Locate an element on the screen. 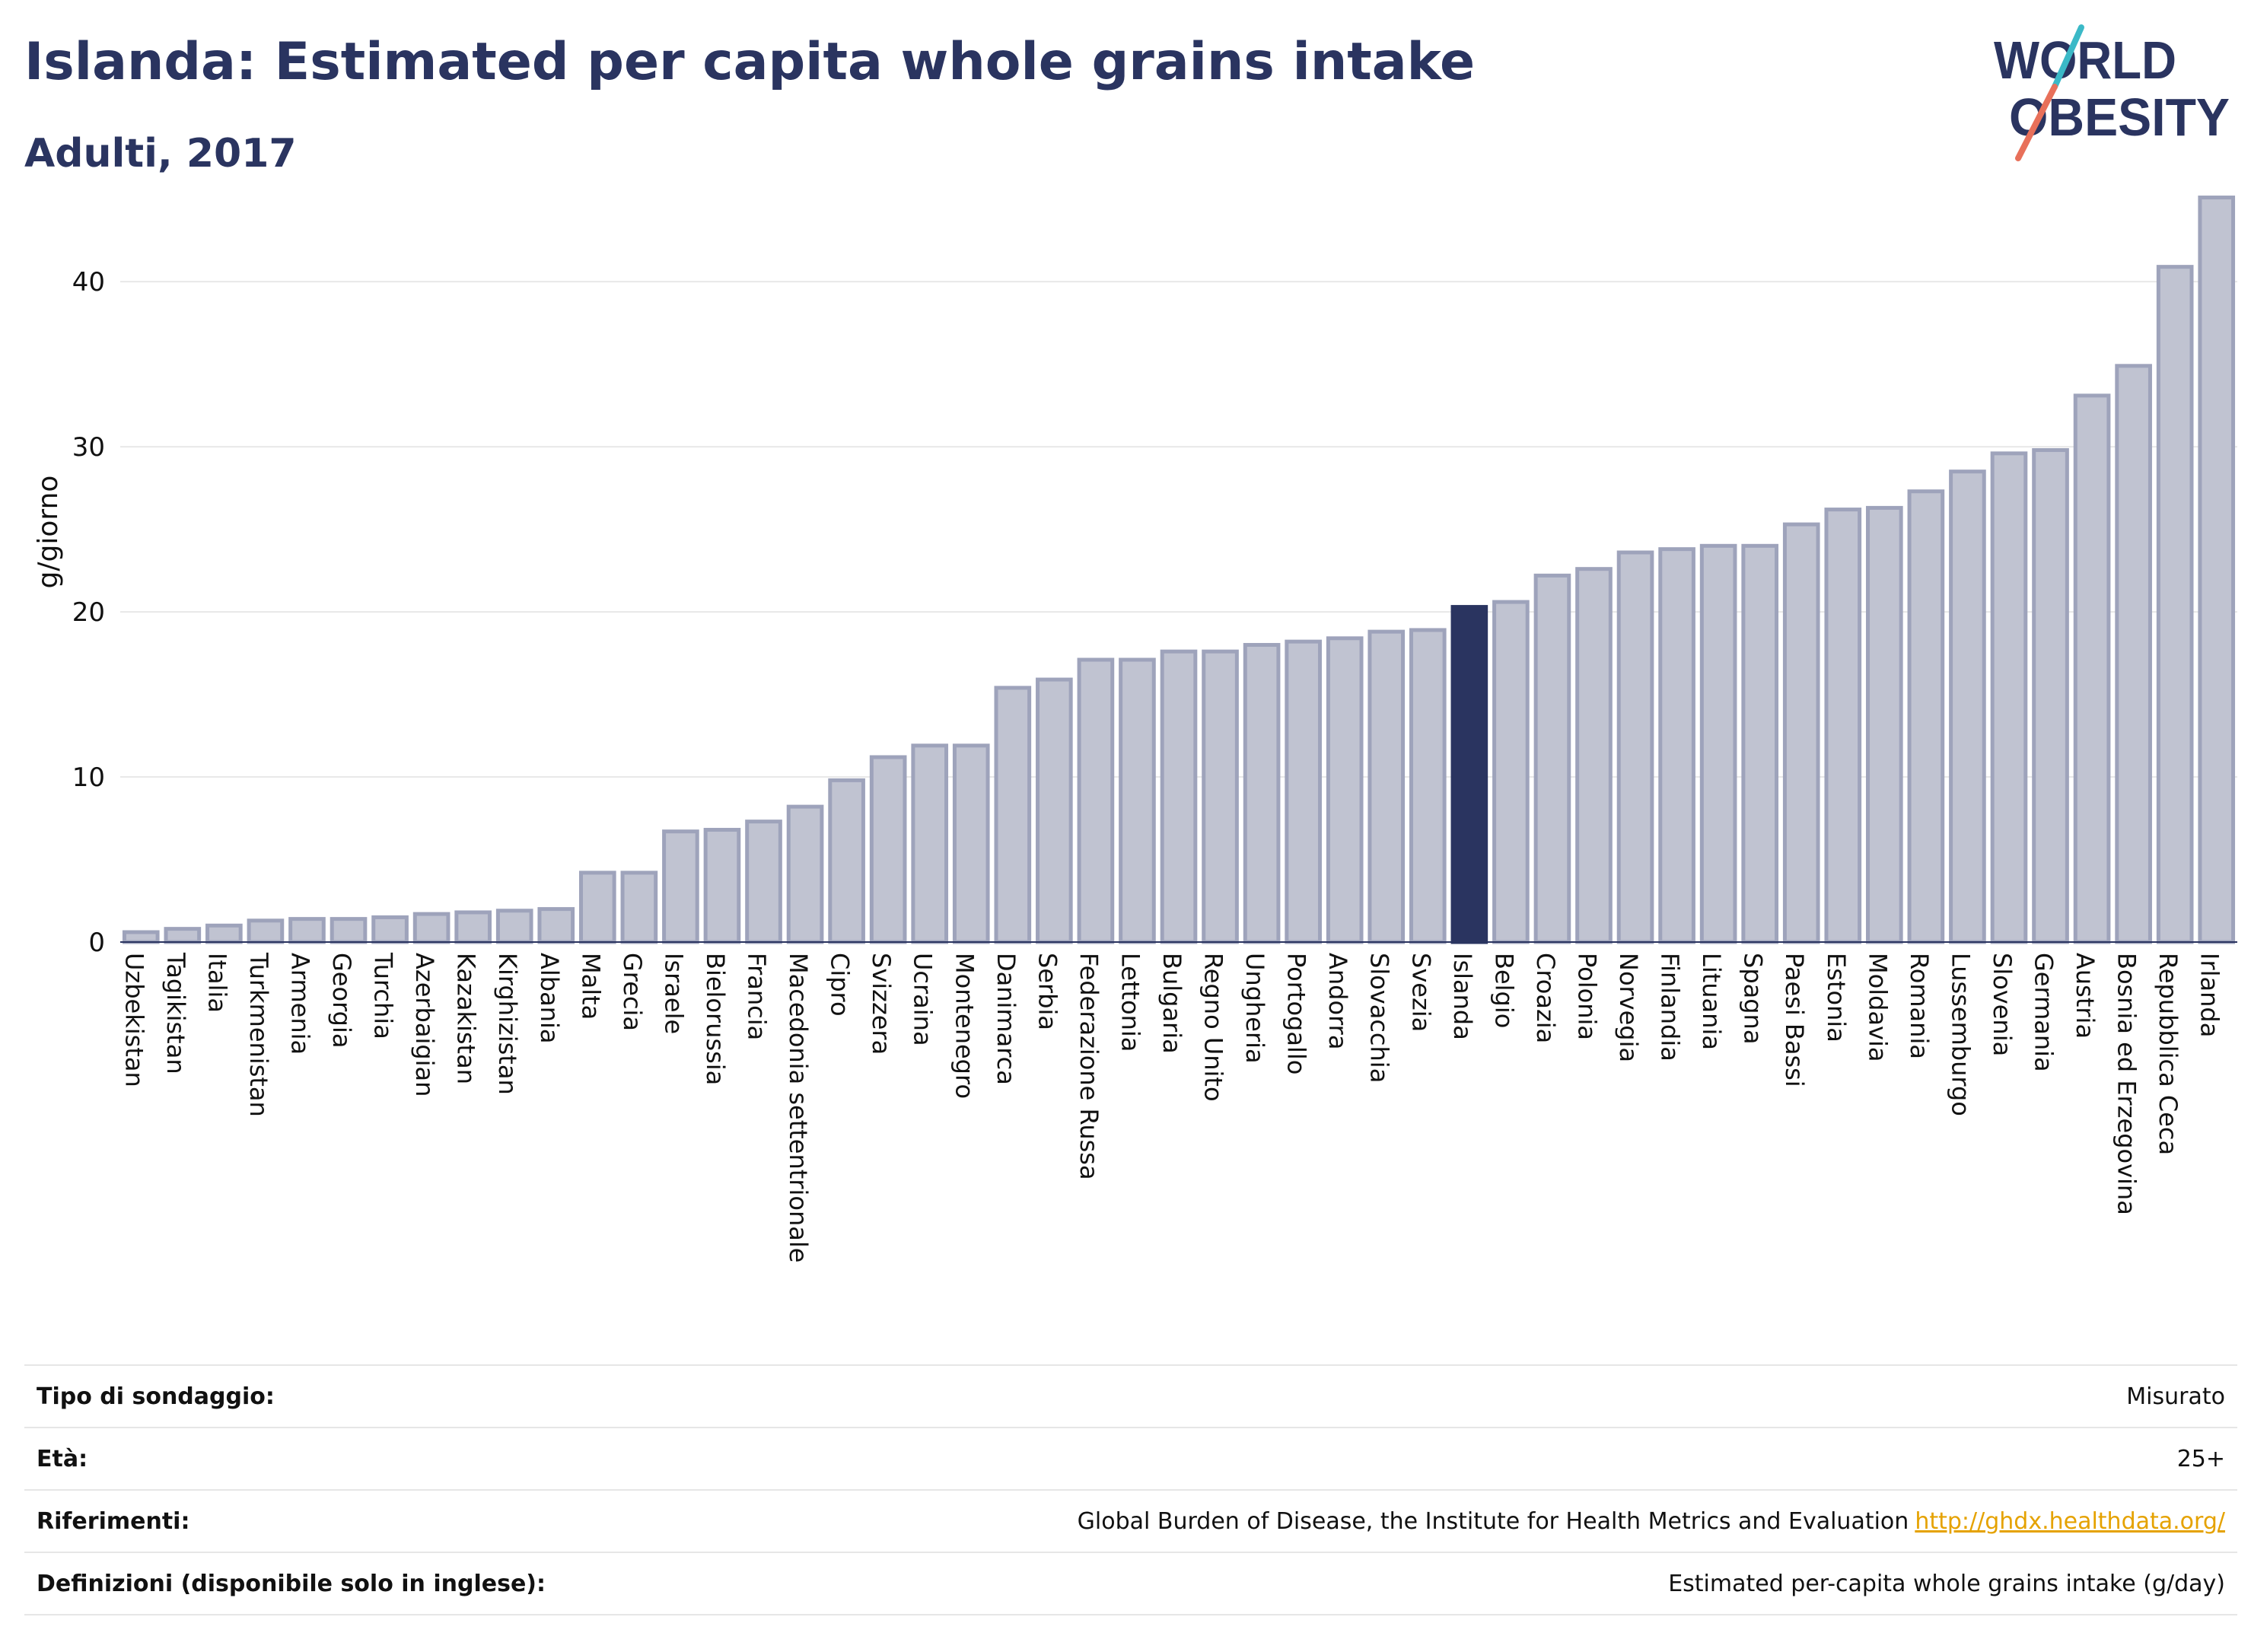  x-tick-label: Danimarca is located at coordinates (1006, 1019).